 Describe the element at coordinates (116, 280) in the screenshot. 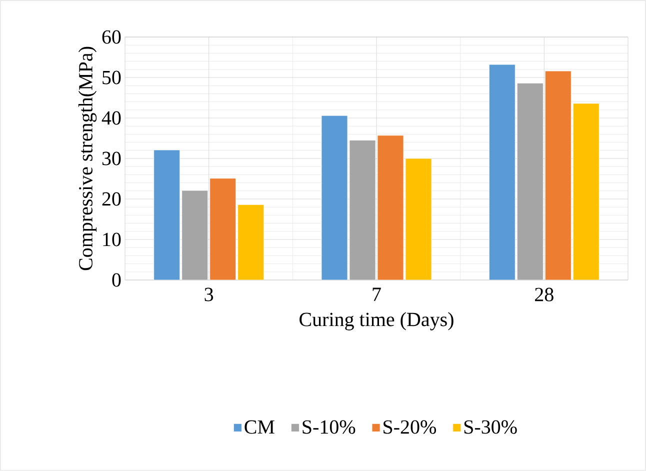

I see `y-tick-label: 0` at that location.